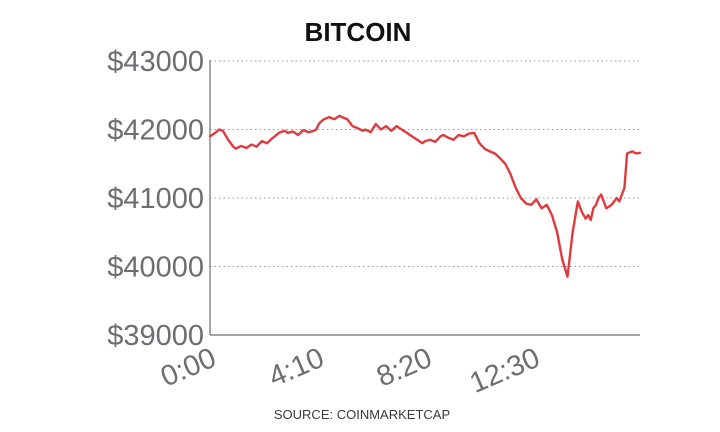 Image resolution: width=720 pixels, height=432 pixels. Describe the element at coordinates (362, 414) in the screenshot. I see `source-note: SOURCE: COINMARKETCAP` at that location.